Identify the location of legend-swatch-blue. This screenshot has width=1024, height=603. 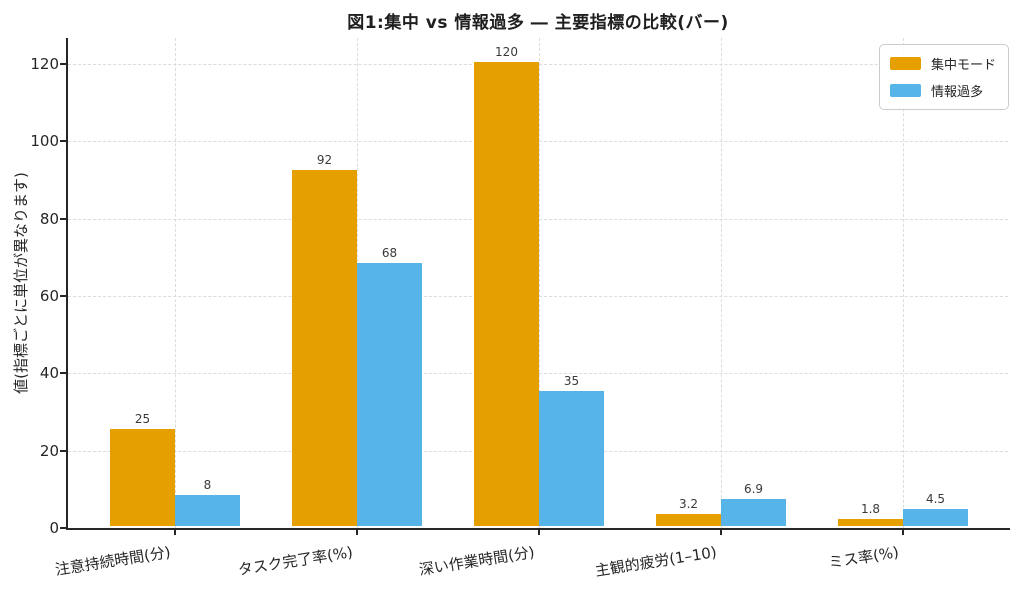
(905, 90).